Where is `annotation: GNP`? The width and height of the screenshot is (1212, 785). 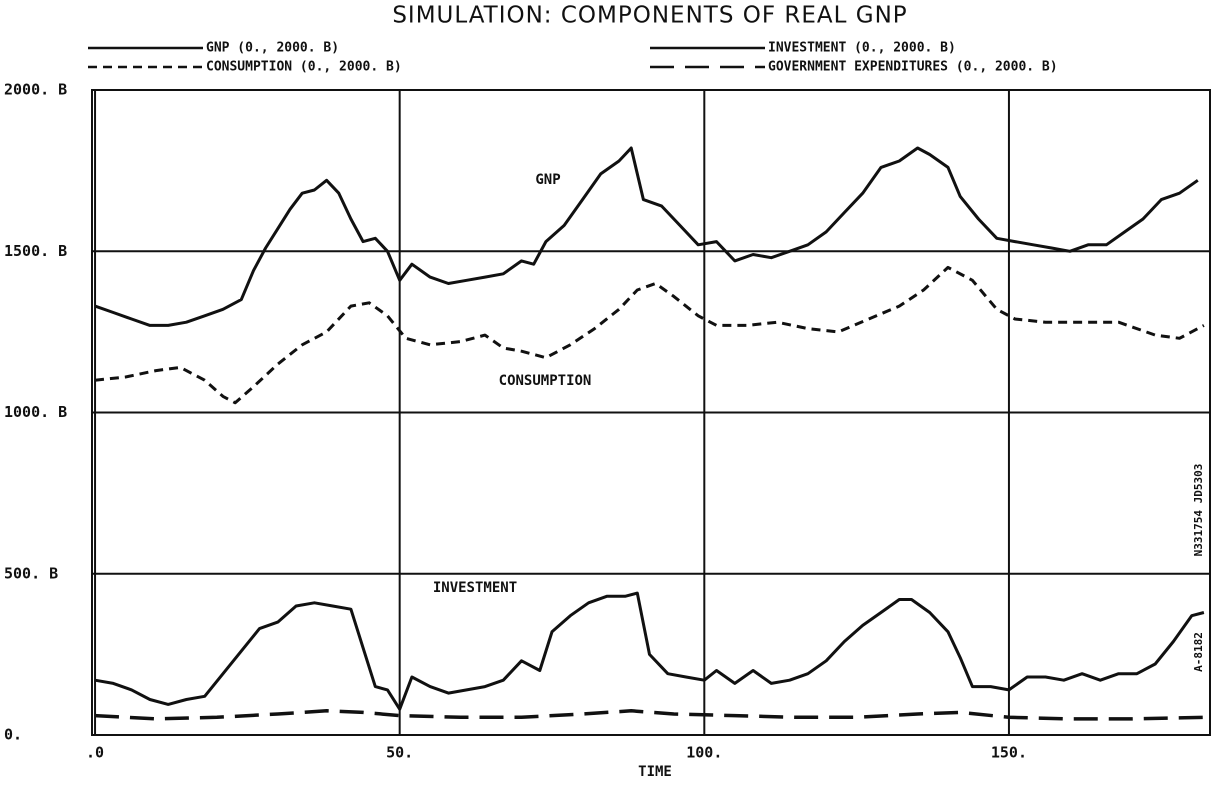
annotation: GNP is located at coordinates (547, 180).